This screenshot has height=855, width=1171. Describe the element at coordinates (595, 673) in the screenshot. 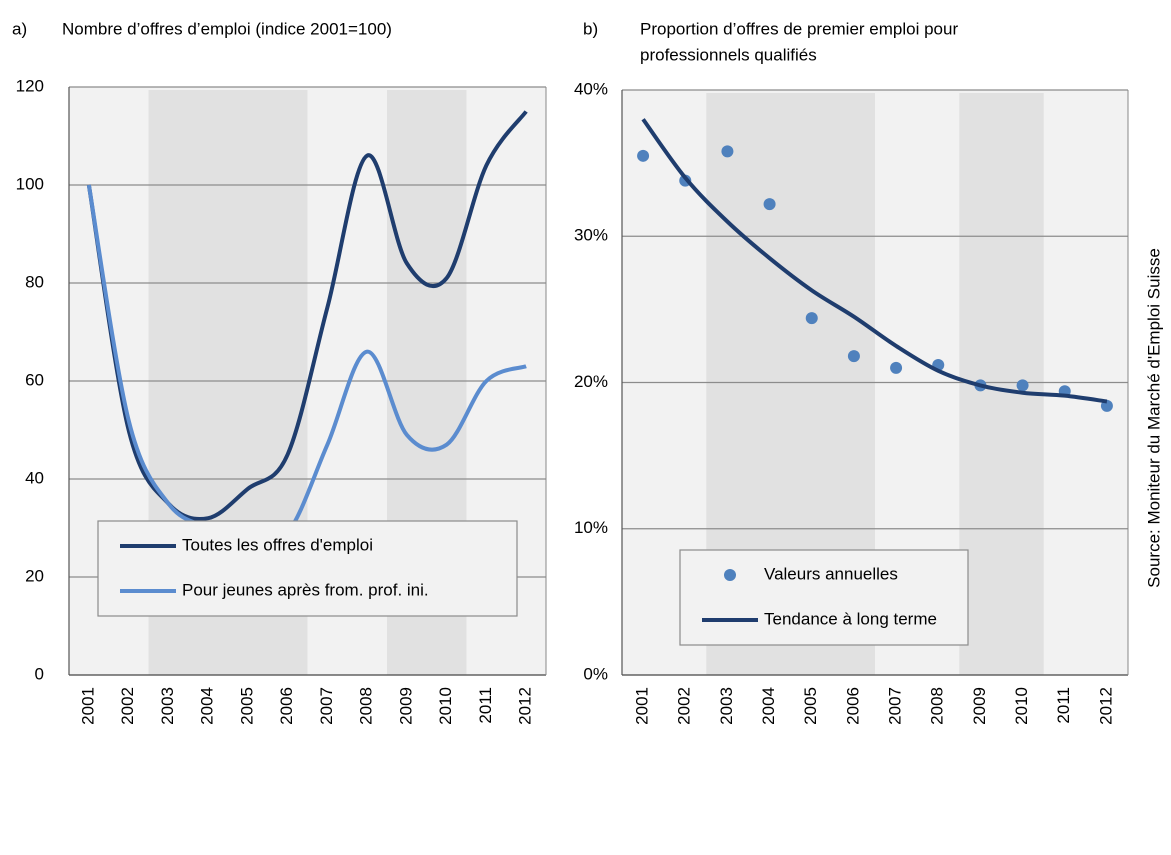

I see `y-tick-label: 0%` at that location.